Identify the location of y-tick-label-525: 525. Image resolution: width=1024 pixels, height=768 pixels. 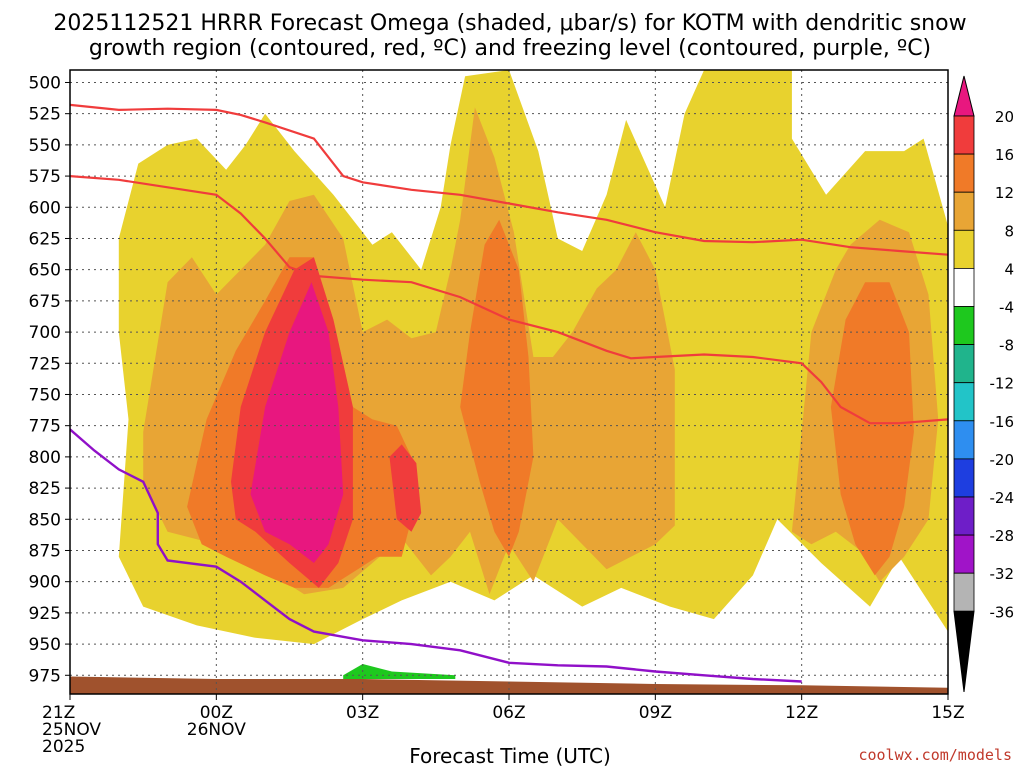
(45, 115).